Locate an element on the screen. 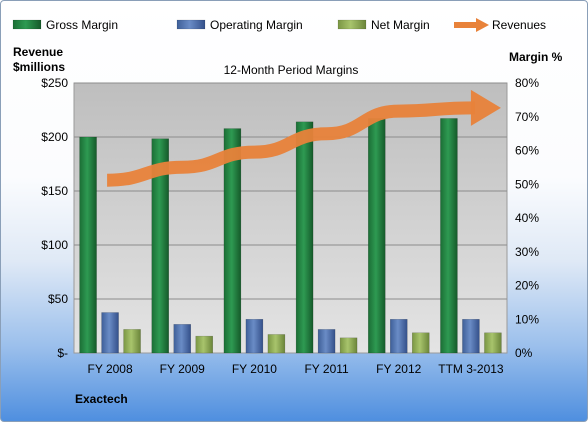 This screenshot has height=422, width=588. right-tick-label: 40% is located at coordinates (527, 218).